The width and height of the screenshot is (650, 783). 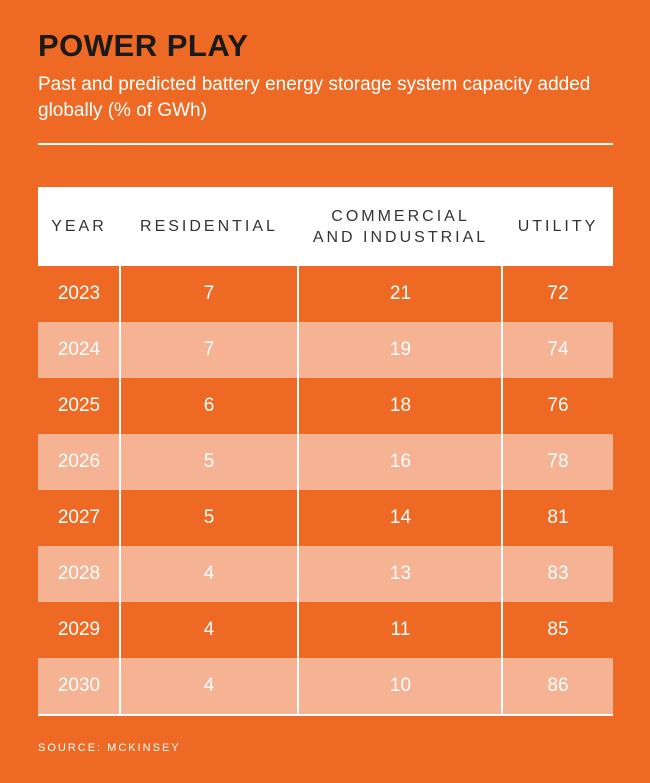 I want to click on cell-year: 2028, so click(x=79, y=573).